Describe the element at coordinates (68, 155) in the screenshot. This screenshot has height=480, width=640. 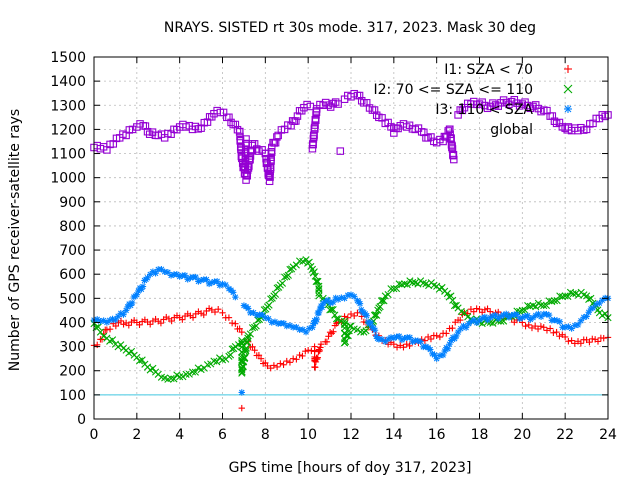
I see `y-tick-label: 1100` at that location.